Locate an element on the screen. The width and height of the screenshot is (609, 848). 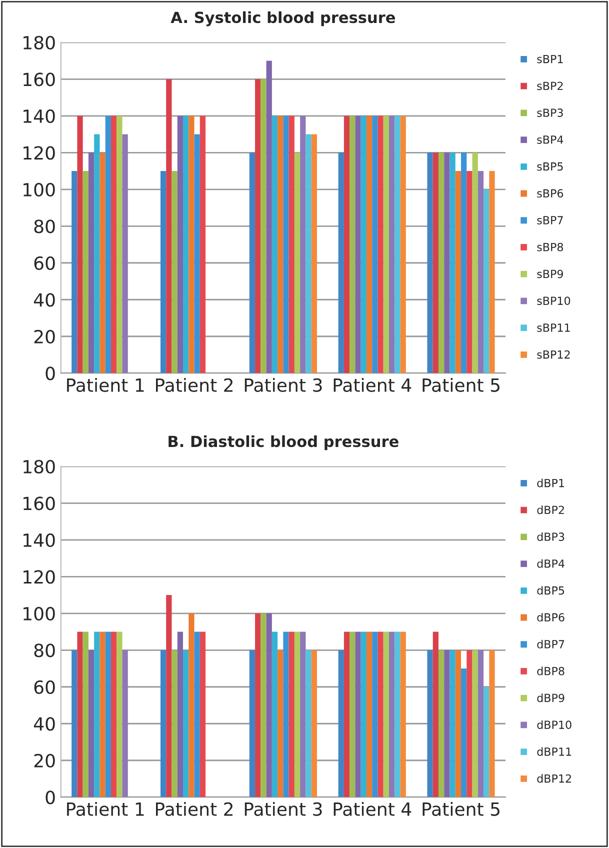
legend-label: dBP3 is located at coordinates (550, 536).